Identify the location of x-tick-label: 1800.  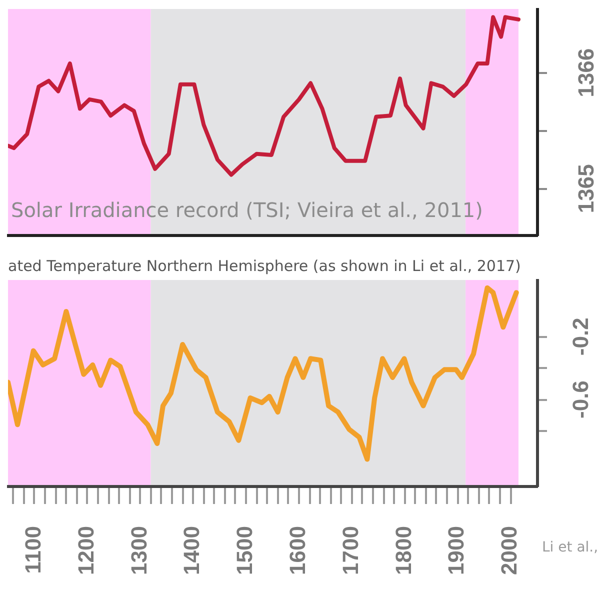
(403, 550).